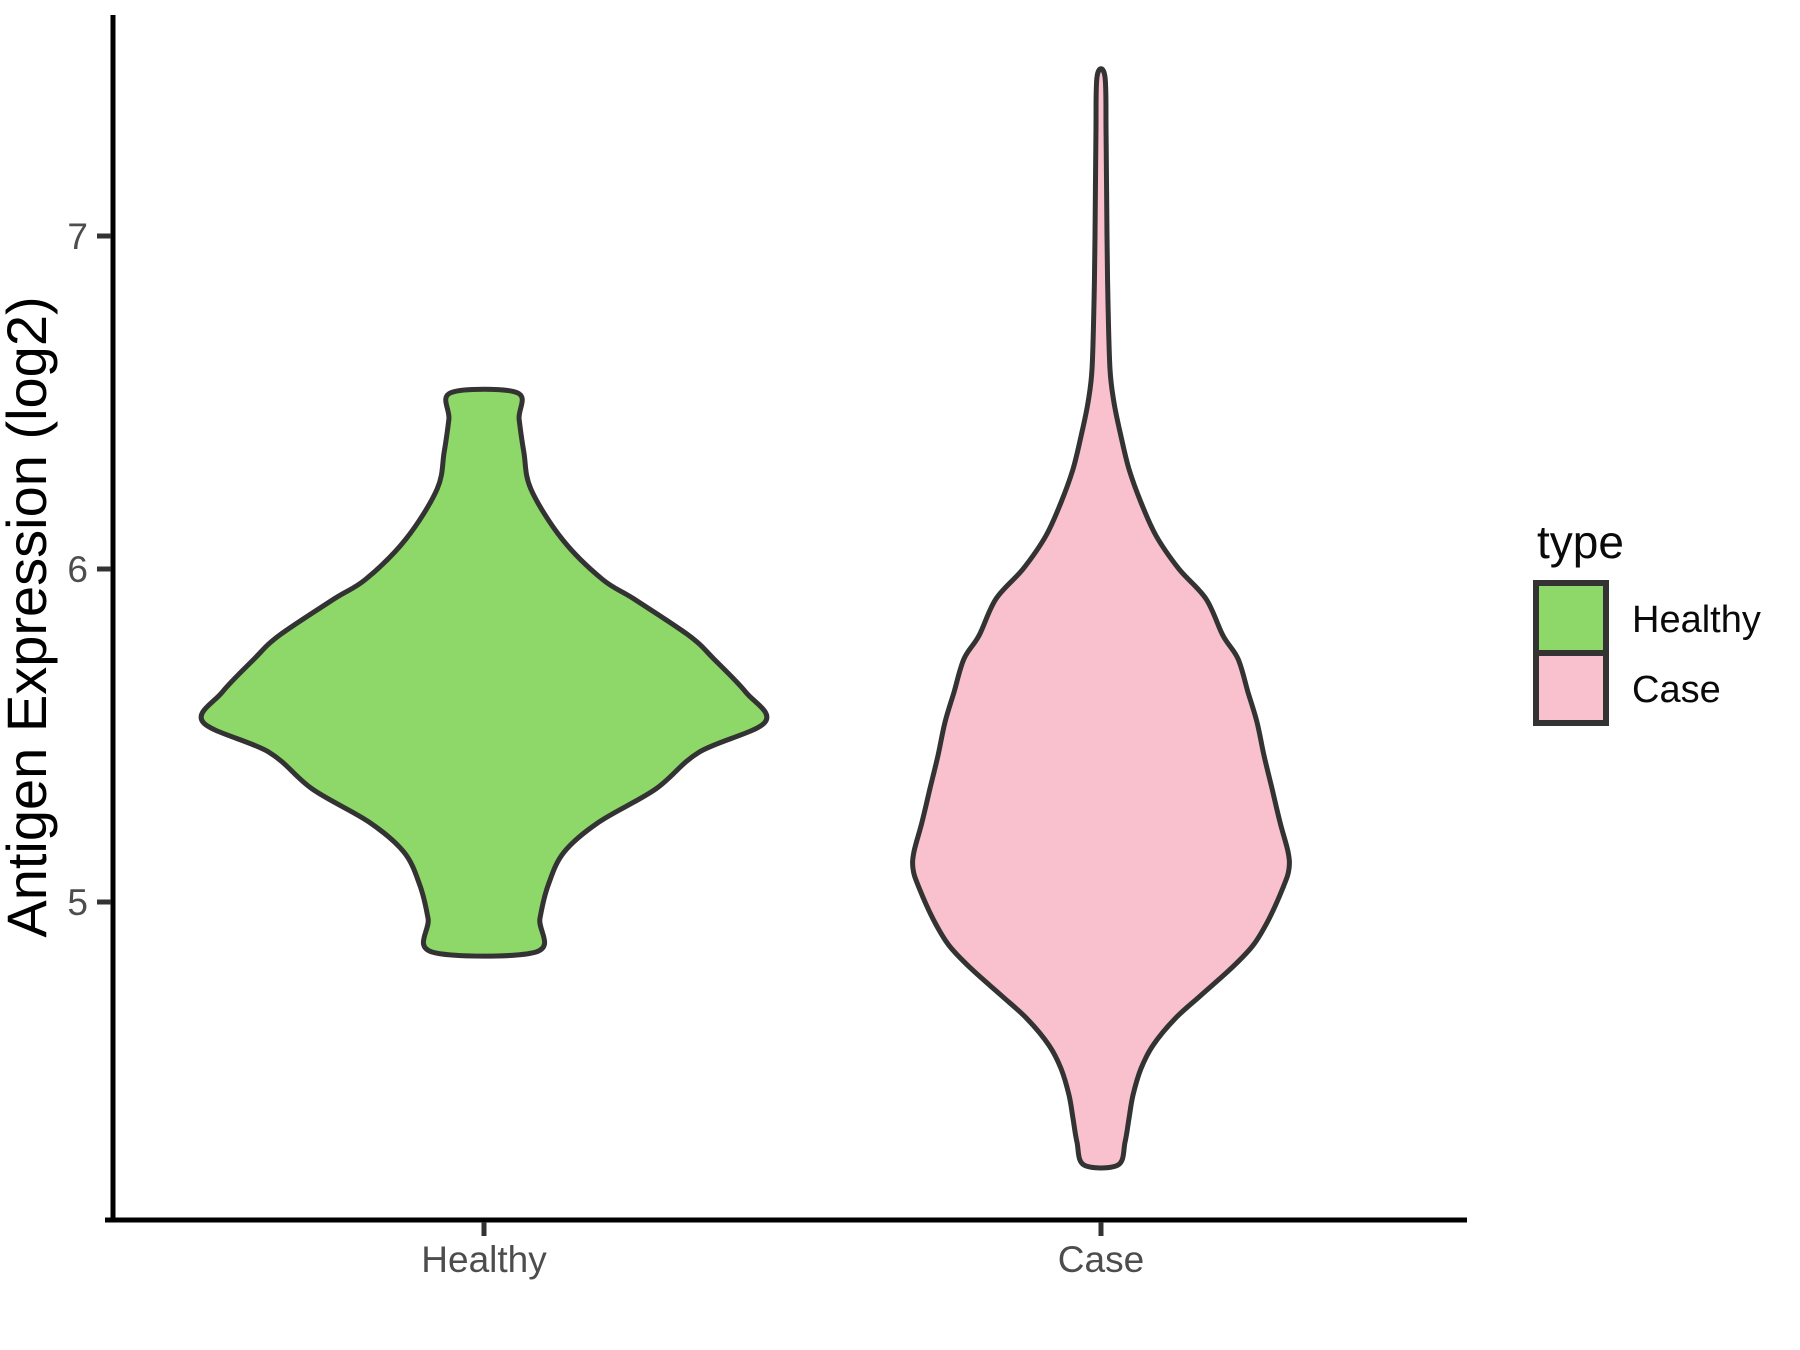  Describe the element at coordinates (1101, 1259) in the screenshot. I see `x-category-label-case: Case` at that location.